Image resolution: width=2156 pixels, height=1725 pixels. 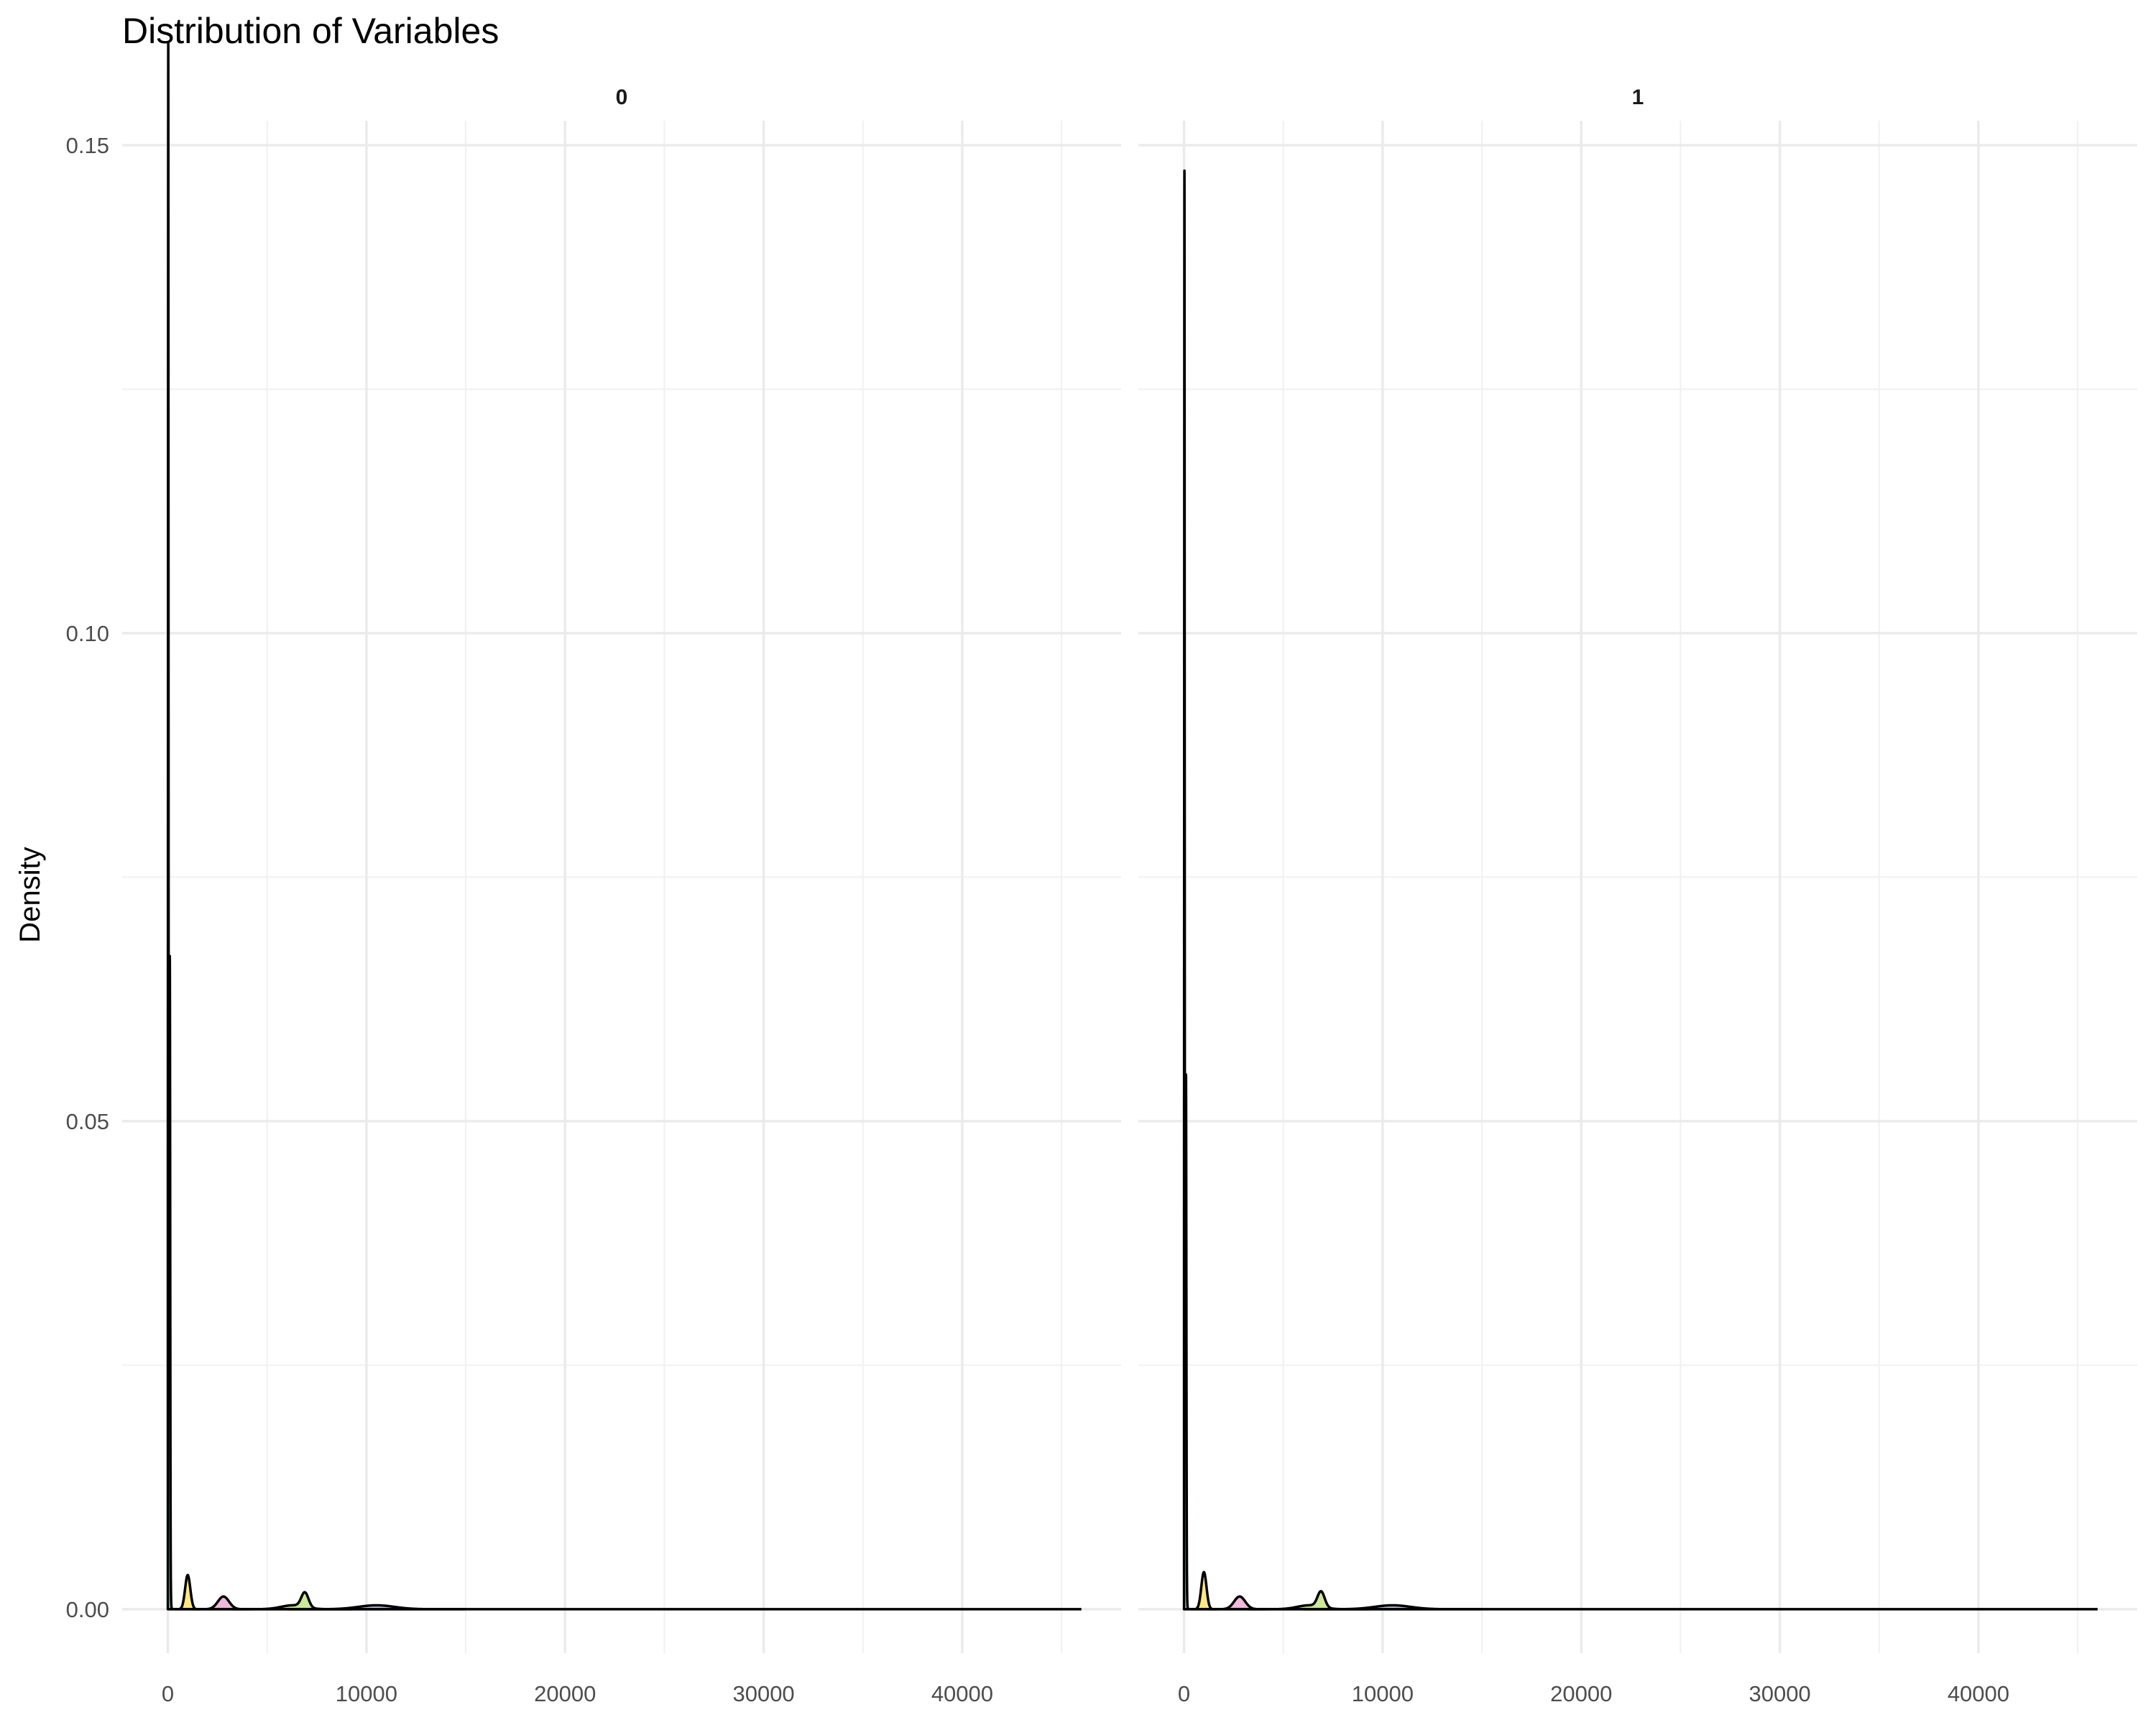 I want to click on chart-title: Distribution of Variables, so click(x=311, y=31).